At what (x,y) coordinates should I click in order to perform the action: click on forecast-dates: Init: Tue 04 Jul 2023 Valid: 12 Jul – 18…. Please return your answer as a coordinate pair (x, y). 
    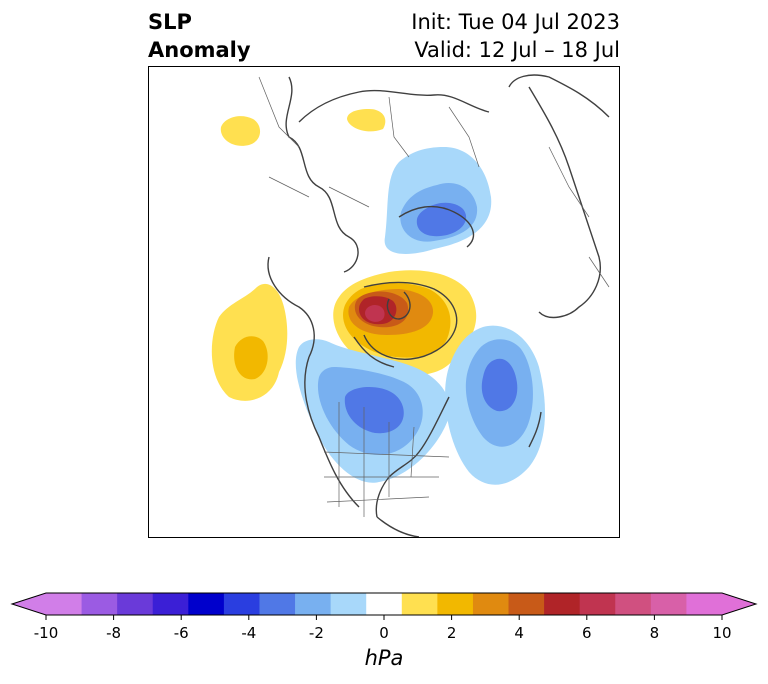
    Looking at the image, I should click on (515, 36).